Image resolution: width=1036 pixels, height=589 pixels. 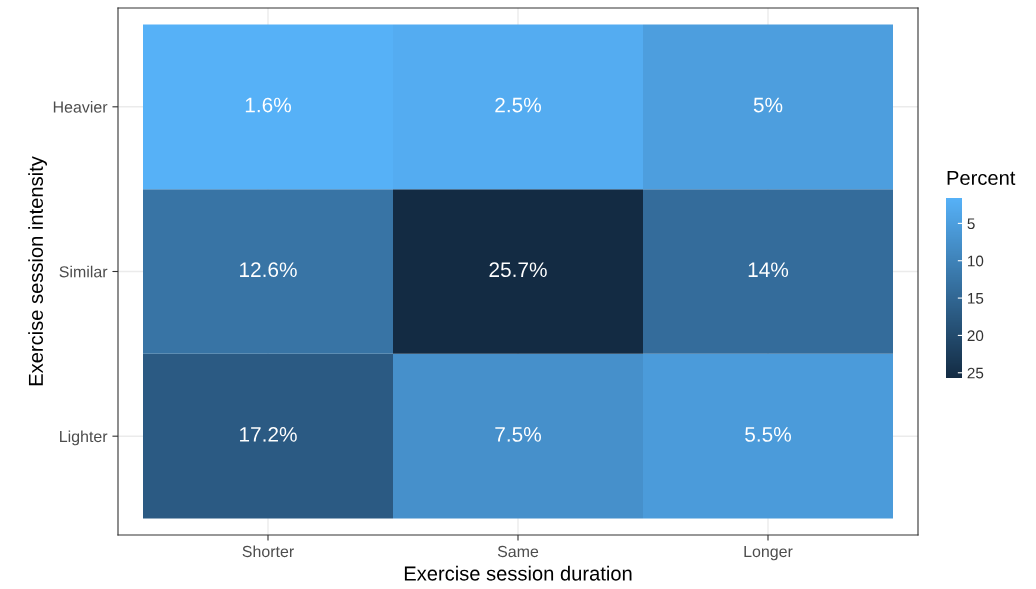 What do you see at coordinates (84, 438) in the screenshot?
I see `y-tick-label: Lighter` at bounding box center [84, 438].